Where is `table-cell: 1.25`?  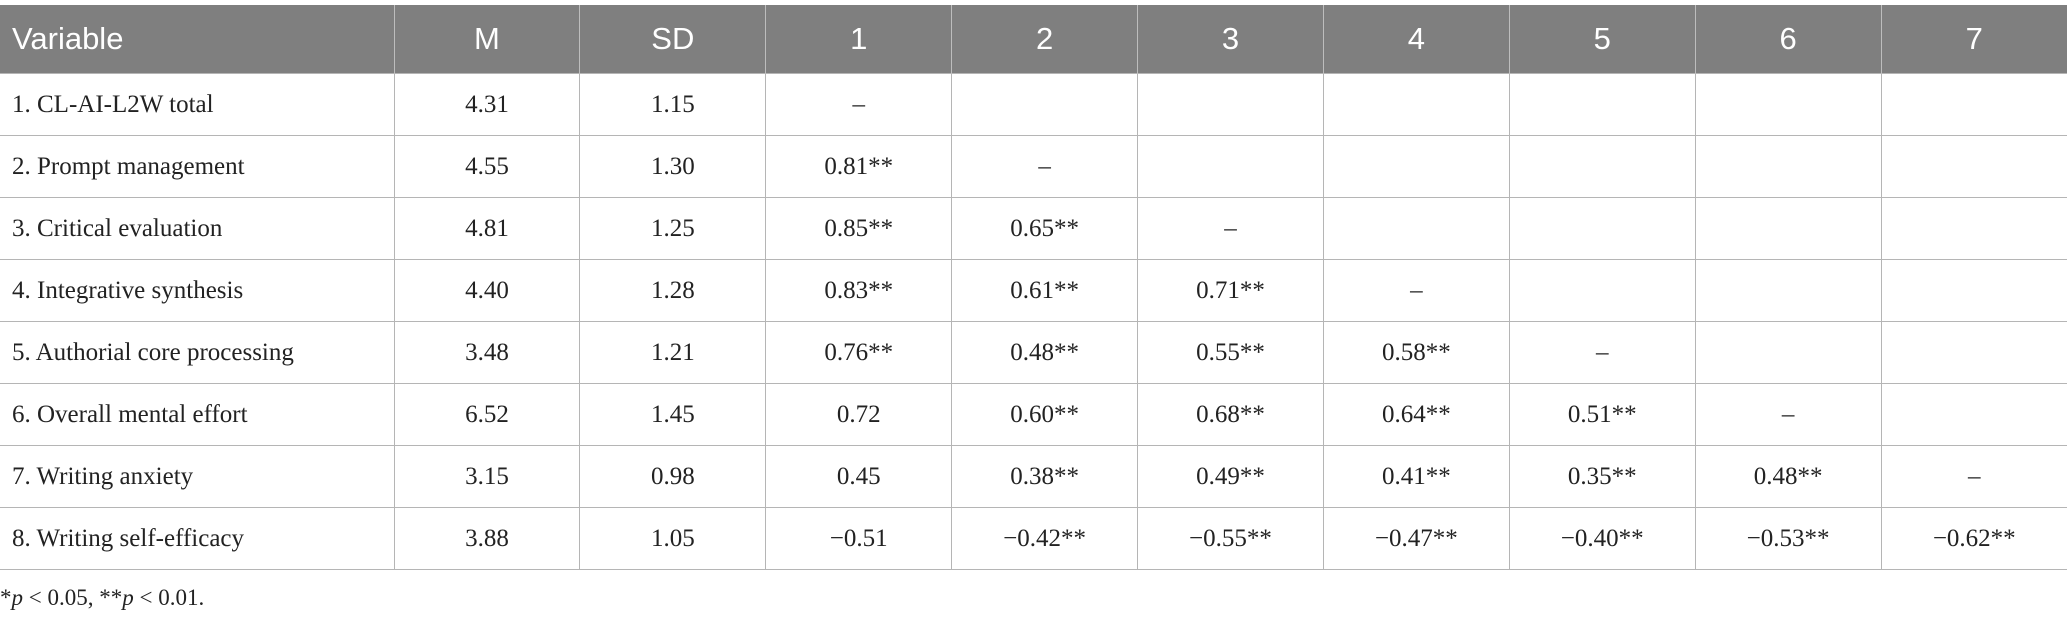 table-cell: 1.25 is located at coordinates (673, 228).